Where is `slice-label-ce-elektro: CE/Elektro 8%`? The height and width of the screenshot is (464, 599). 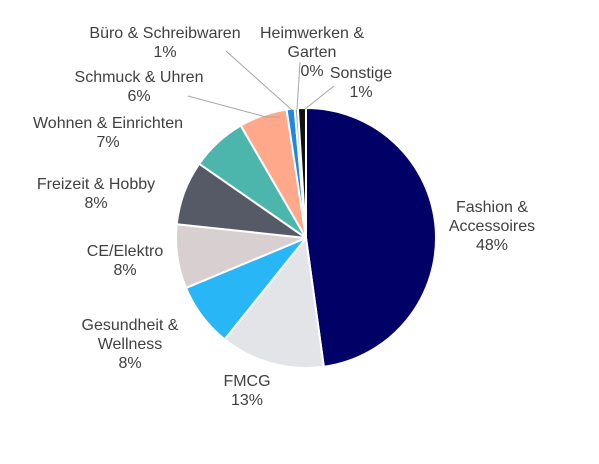 slice-label-ce-elektro: CE/Elektro 8% is located at coordinates (125, 261).